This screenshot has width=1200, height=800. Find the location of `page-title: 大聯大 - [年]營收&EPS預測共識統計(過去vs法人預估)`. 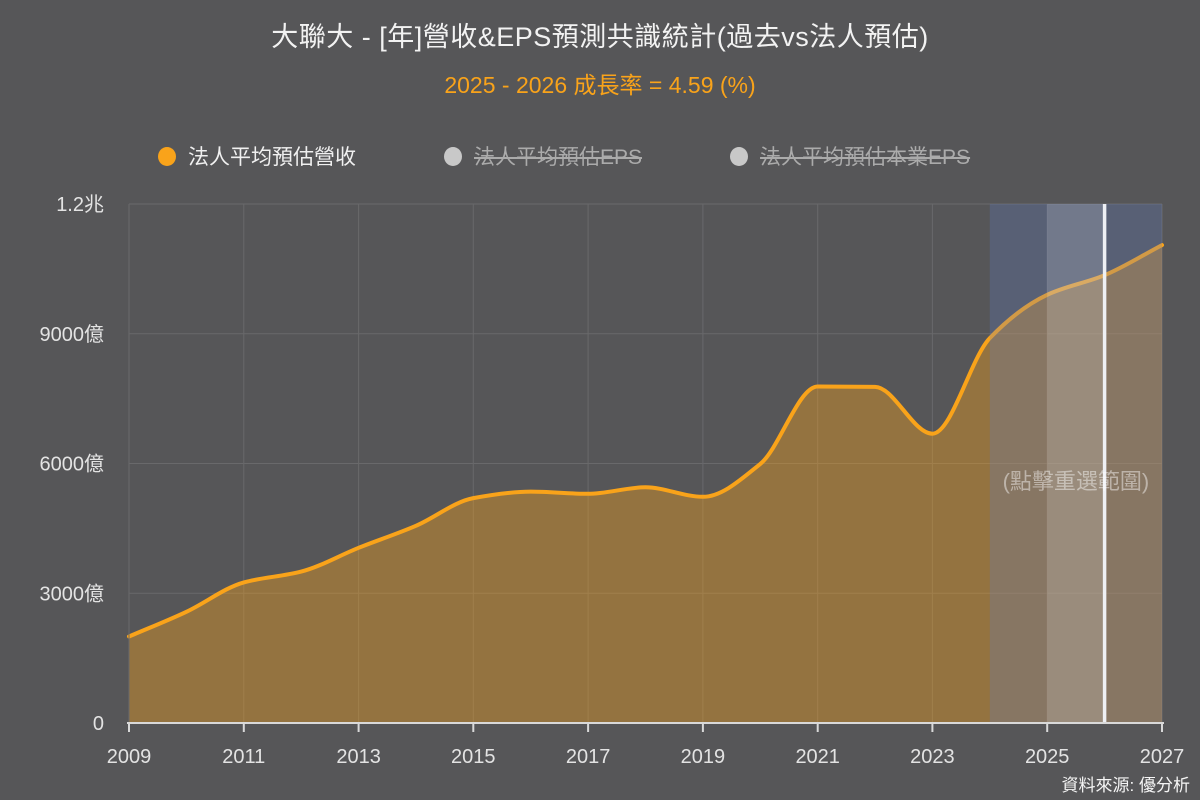

page-title: 大聯大 - [年]營收&EPS預測共識統計(過去vs法人預估) is located at coordinates (600, 37).